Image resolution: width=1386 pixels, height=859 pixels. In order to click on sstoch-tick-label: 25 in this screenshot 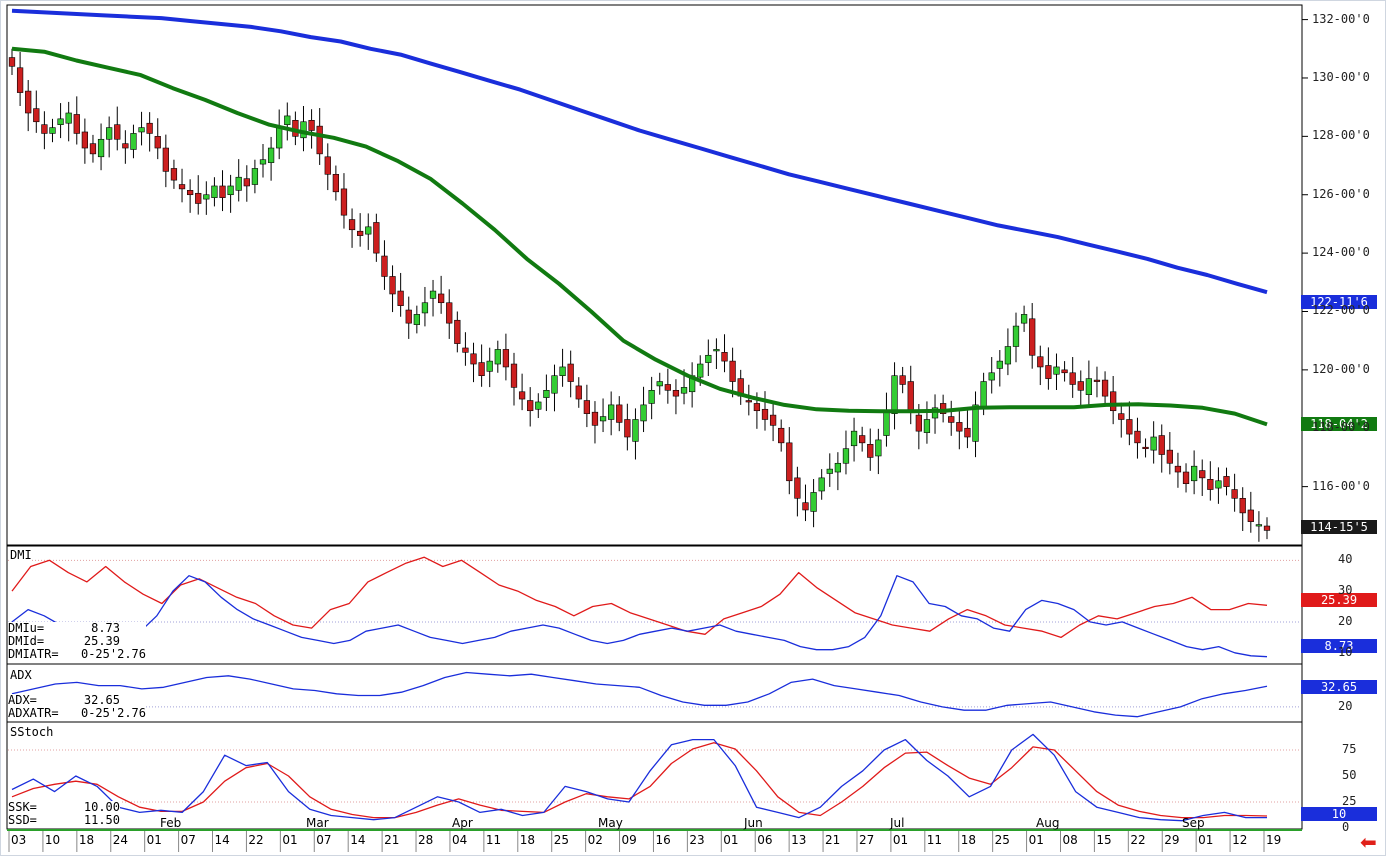, I will do `click(1349, 801)`.